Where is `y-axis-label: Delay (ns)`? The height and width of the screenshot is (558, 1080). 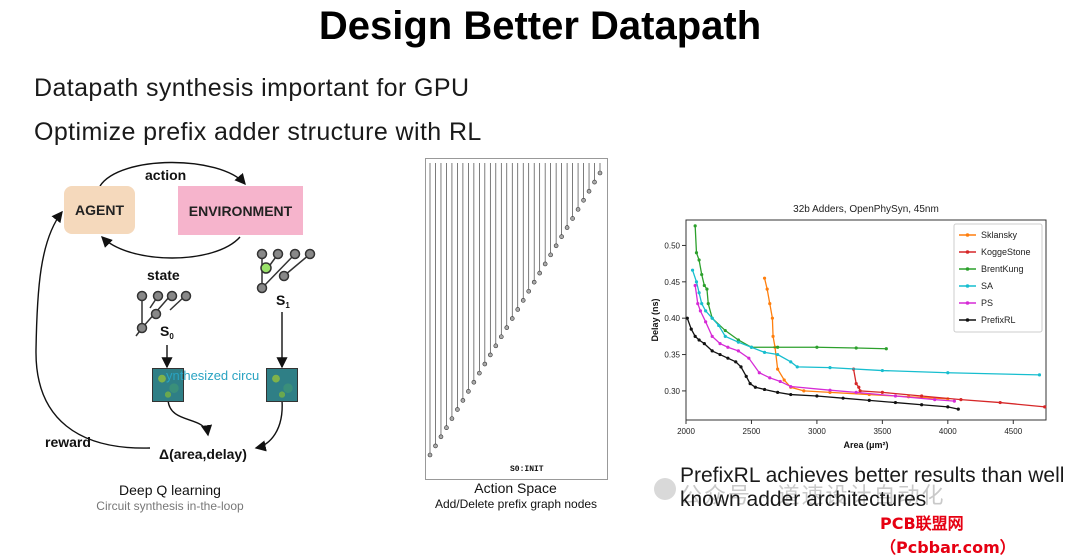
y-axis-label: Delay (ns) is located at coordinates (655, 319).